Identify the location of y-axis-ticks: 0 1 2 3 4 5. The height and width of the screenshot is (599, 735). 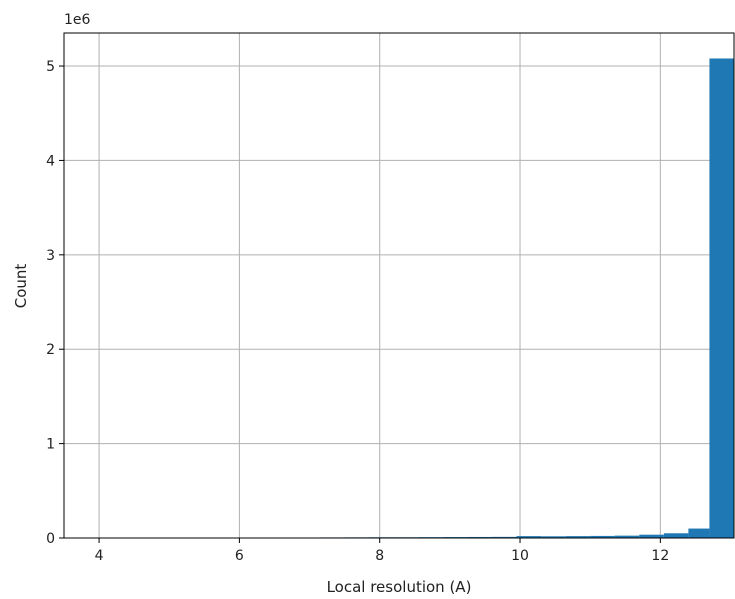
(55, 303).